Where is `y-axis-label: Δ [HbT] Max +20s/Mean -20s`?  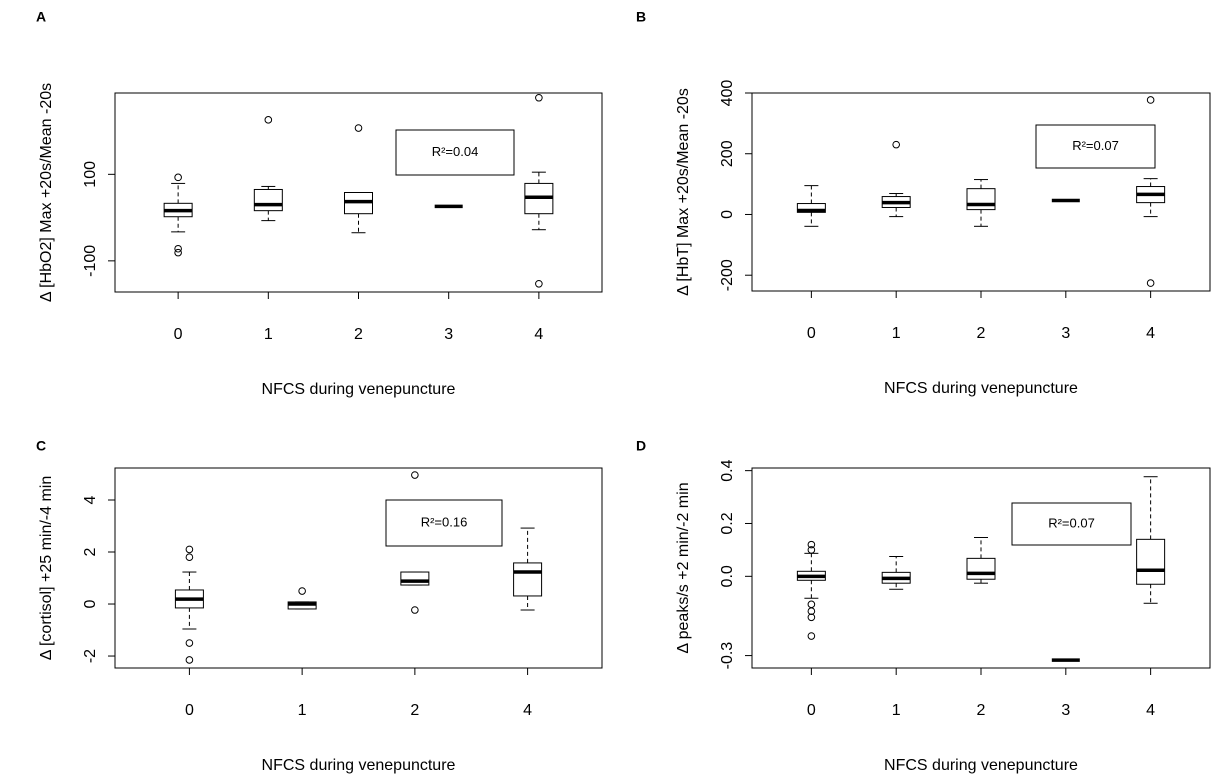 y-axis-label: Δ [HbT] Max +20s/Mean -20s is located at coordinates (683, 192).